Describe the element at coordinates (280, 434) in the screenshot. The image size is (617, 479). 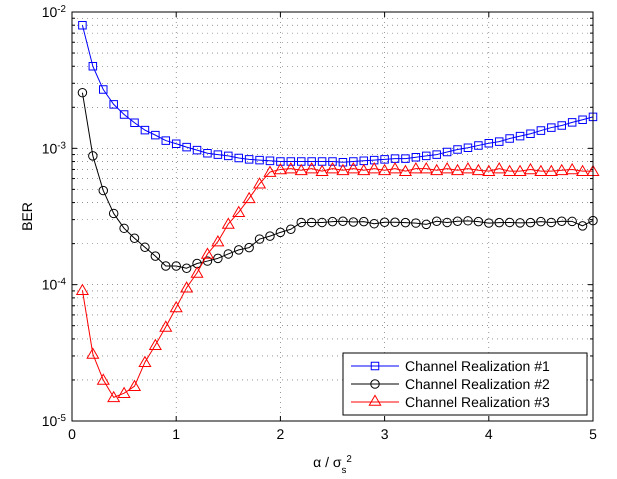
I see `x-tick-label: 2` at that location.